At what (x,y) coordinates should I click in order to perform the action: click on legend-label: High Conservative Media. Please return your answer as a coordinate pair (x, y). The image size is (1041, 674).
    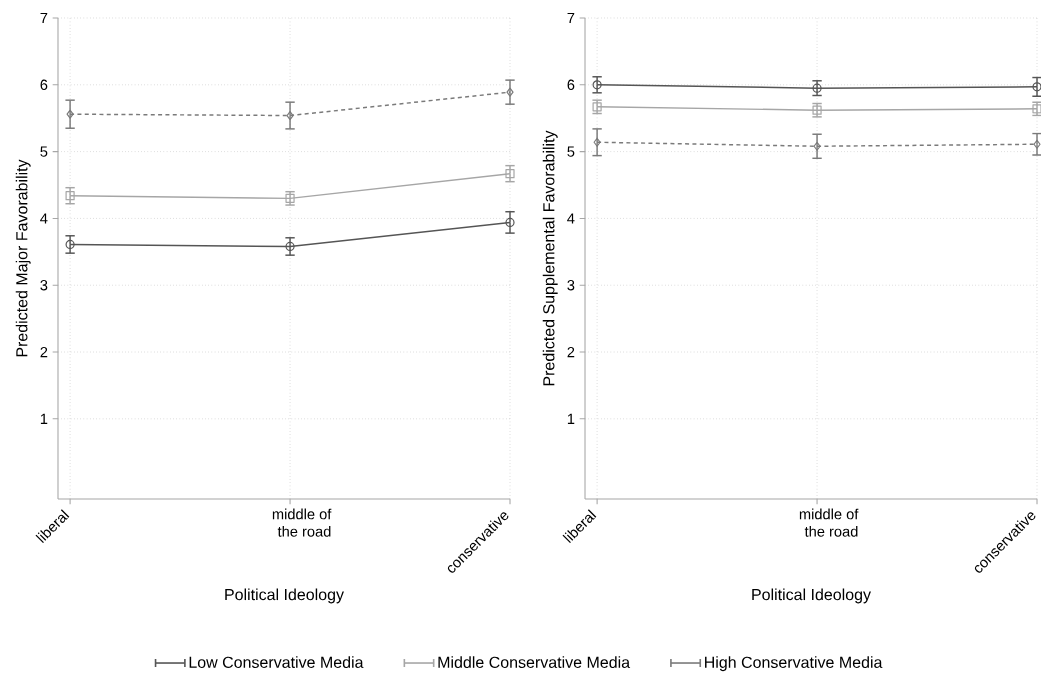
    Looking at the image, I should click on (794, 664).